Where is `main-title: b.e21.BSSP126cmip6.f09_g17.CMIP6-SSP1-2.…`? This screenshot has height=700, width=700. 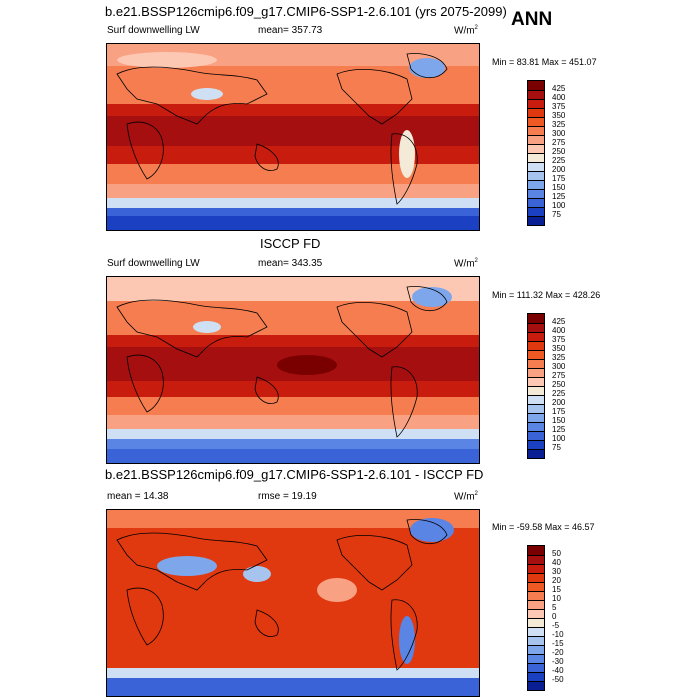
main-title: b.e21.BSSP126cmip6.f09_g17.CMIP6-SSP1-2.… is located at coordinates (306, 11).